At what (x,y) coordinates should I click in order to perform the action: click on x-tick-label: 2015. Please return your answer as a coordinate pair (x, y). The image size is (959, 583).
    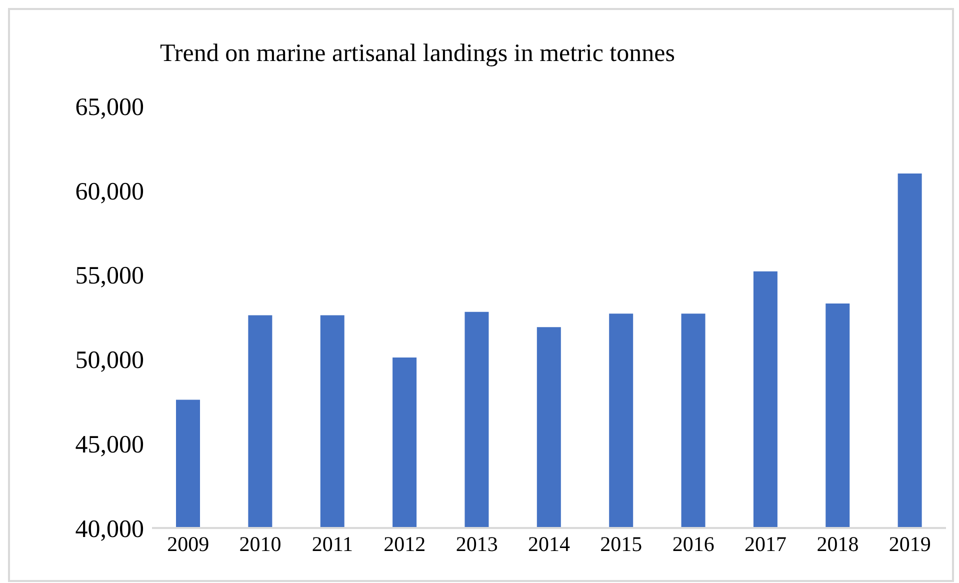
    Looking at the image, I should click on (621, 544).